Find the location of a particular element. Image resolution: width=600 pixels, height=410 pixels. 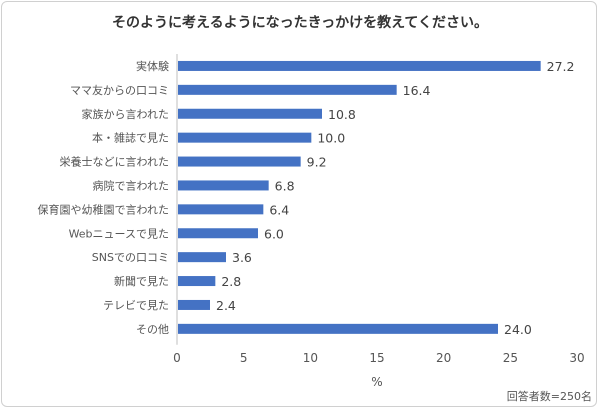

data-label: 9.2 is located at coordinates (317, 162).